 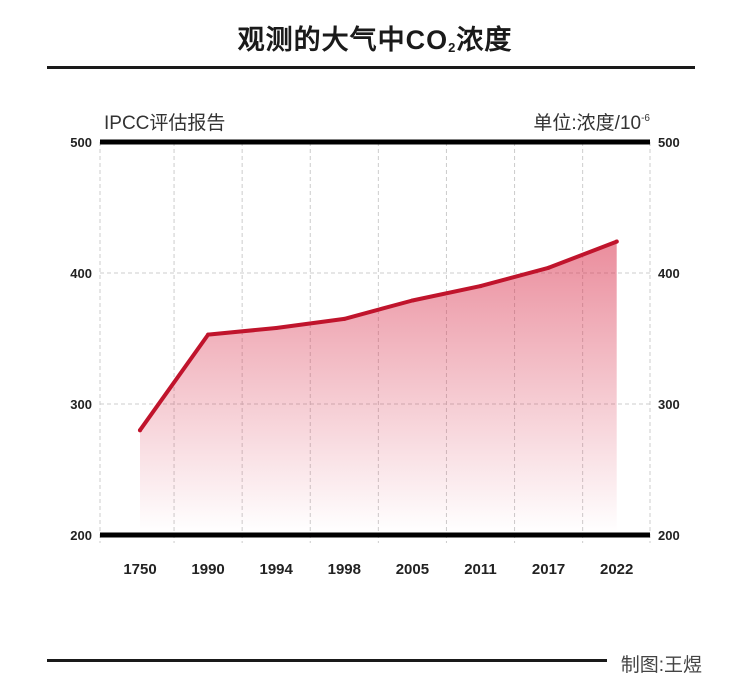 I want to click on y-tick-right: 200, so click(x=669, y=535).